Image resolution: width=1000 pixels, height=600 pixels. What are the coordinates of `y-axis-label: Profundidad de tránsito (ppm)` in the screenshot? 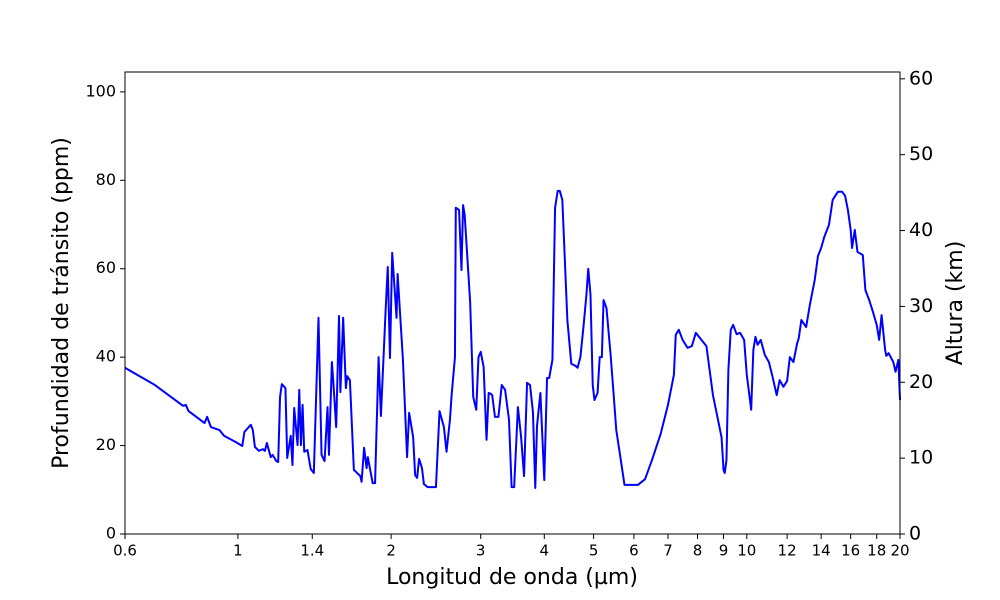 It's located at (61, 303).